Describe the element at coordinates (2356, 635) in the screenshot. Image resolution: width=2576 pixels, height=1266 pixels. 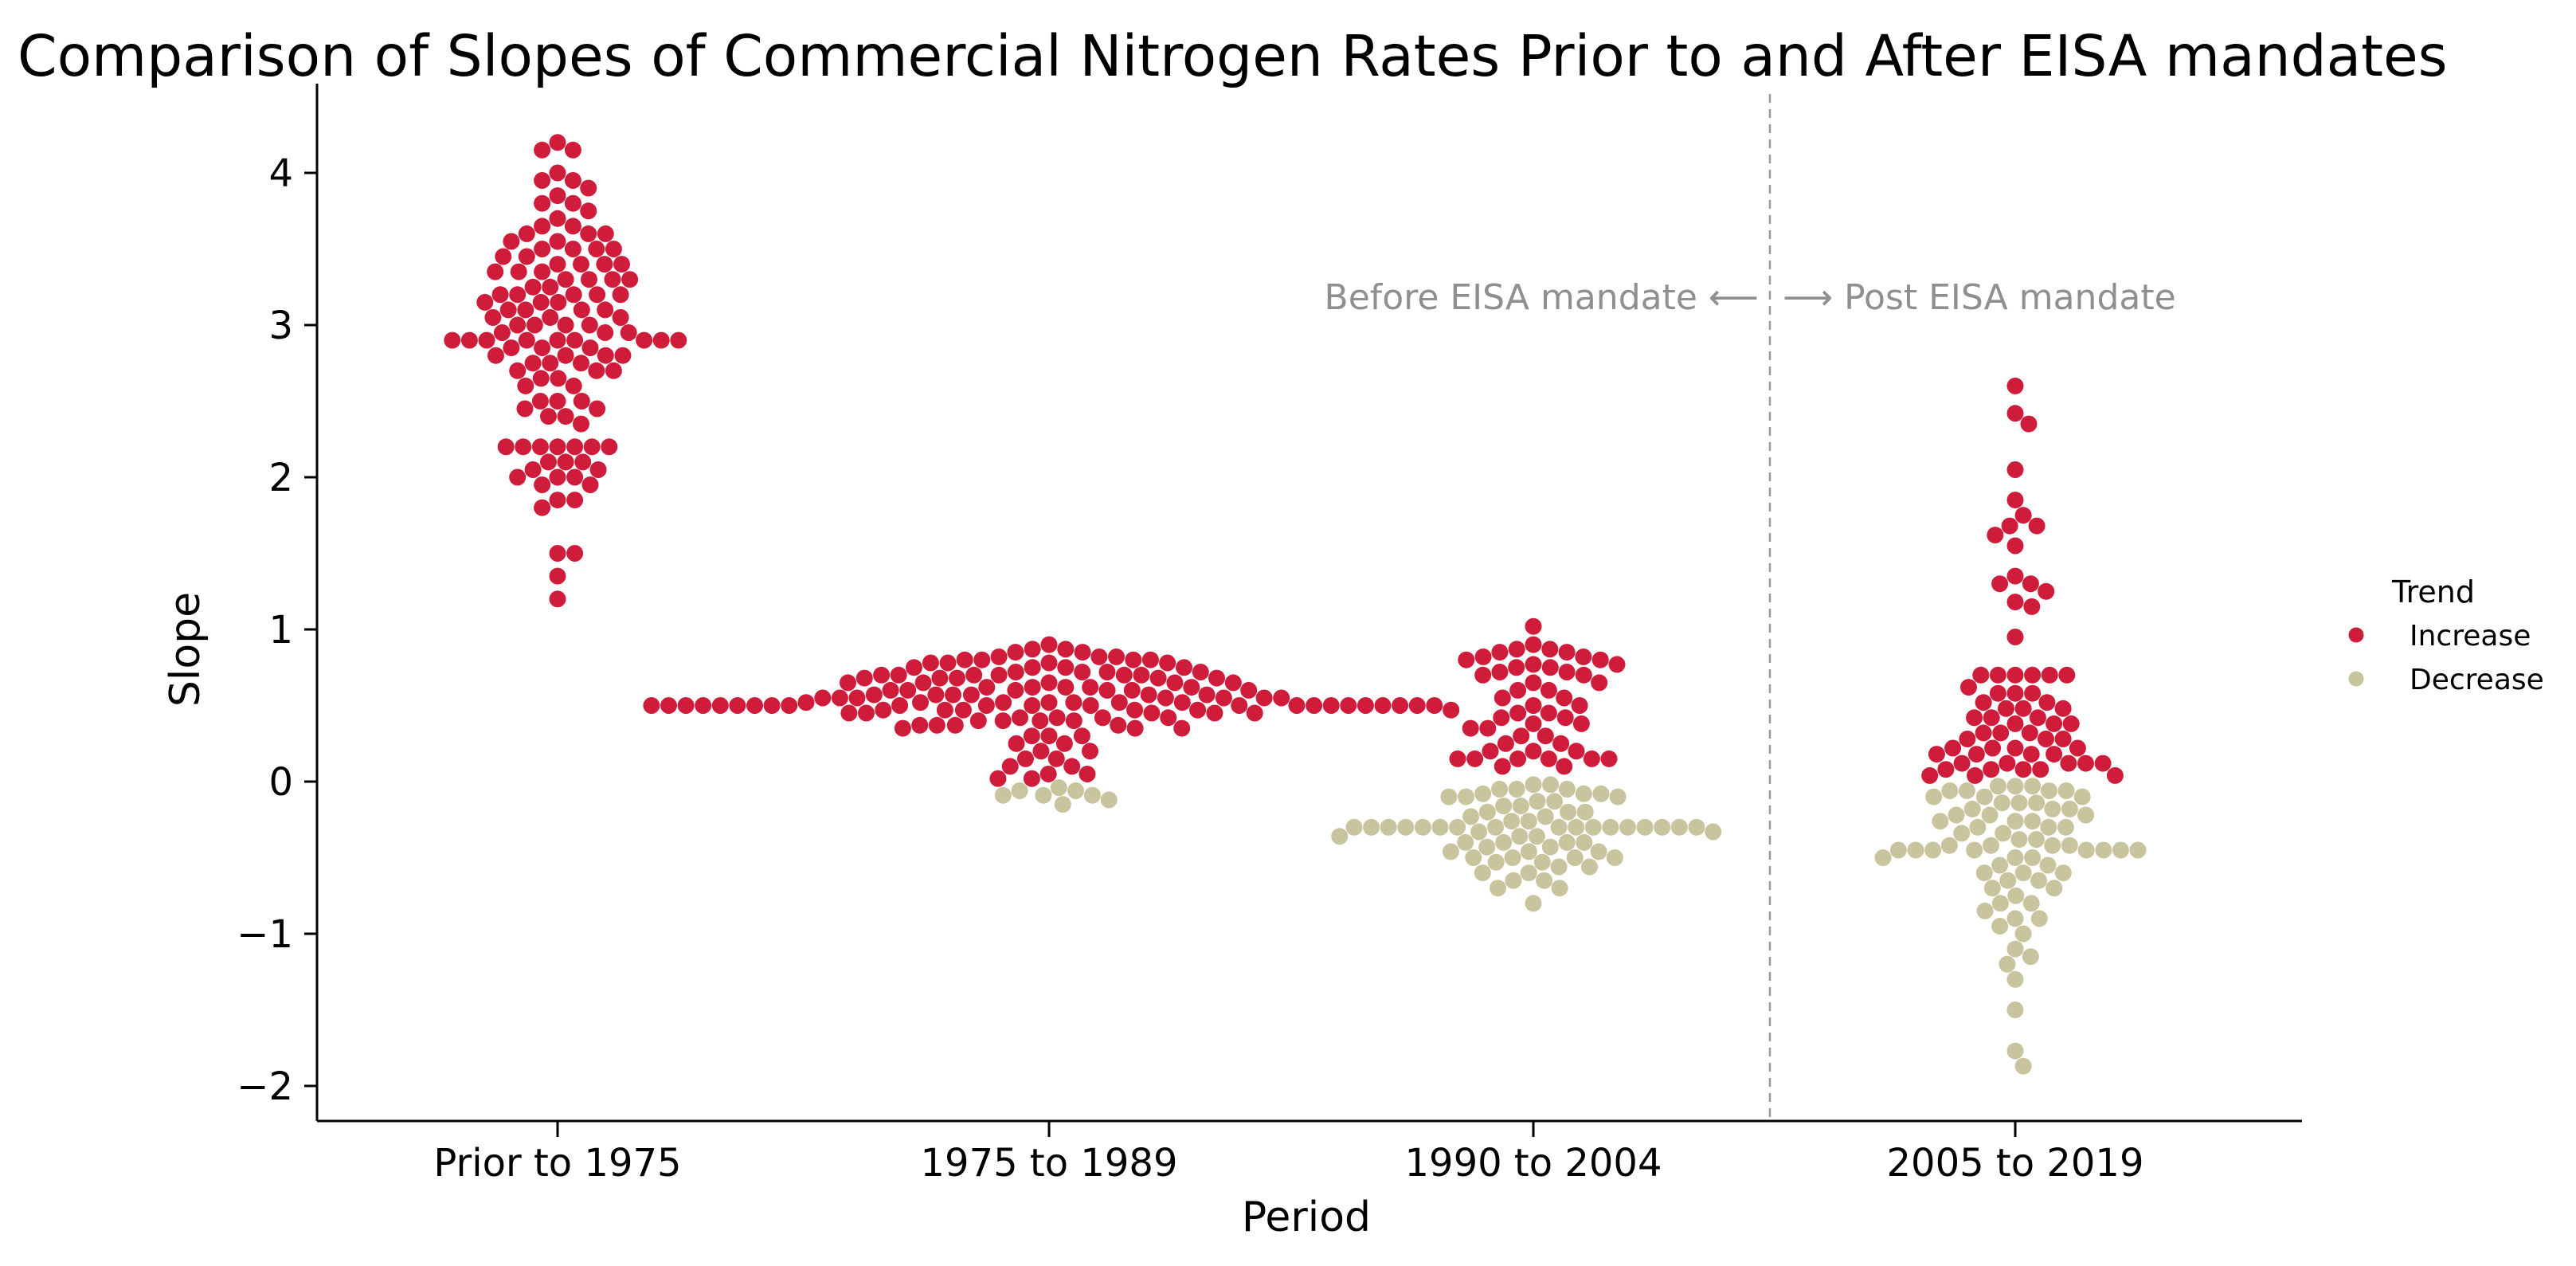
I see `legend-marker-increase-icon` at that location.